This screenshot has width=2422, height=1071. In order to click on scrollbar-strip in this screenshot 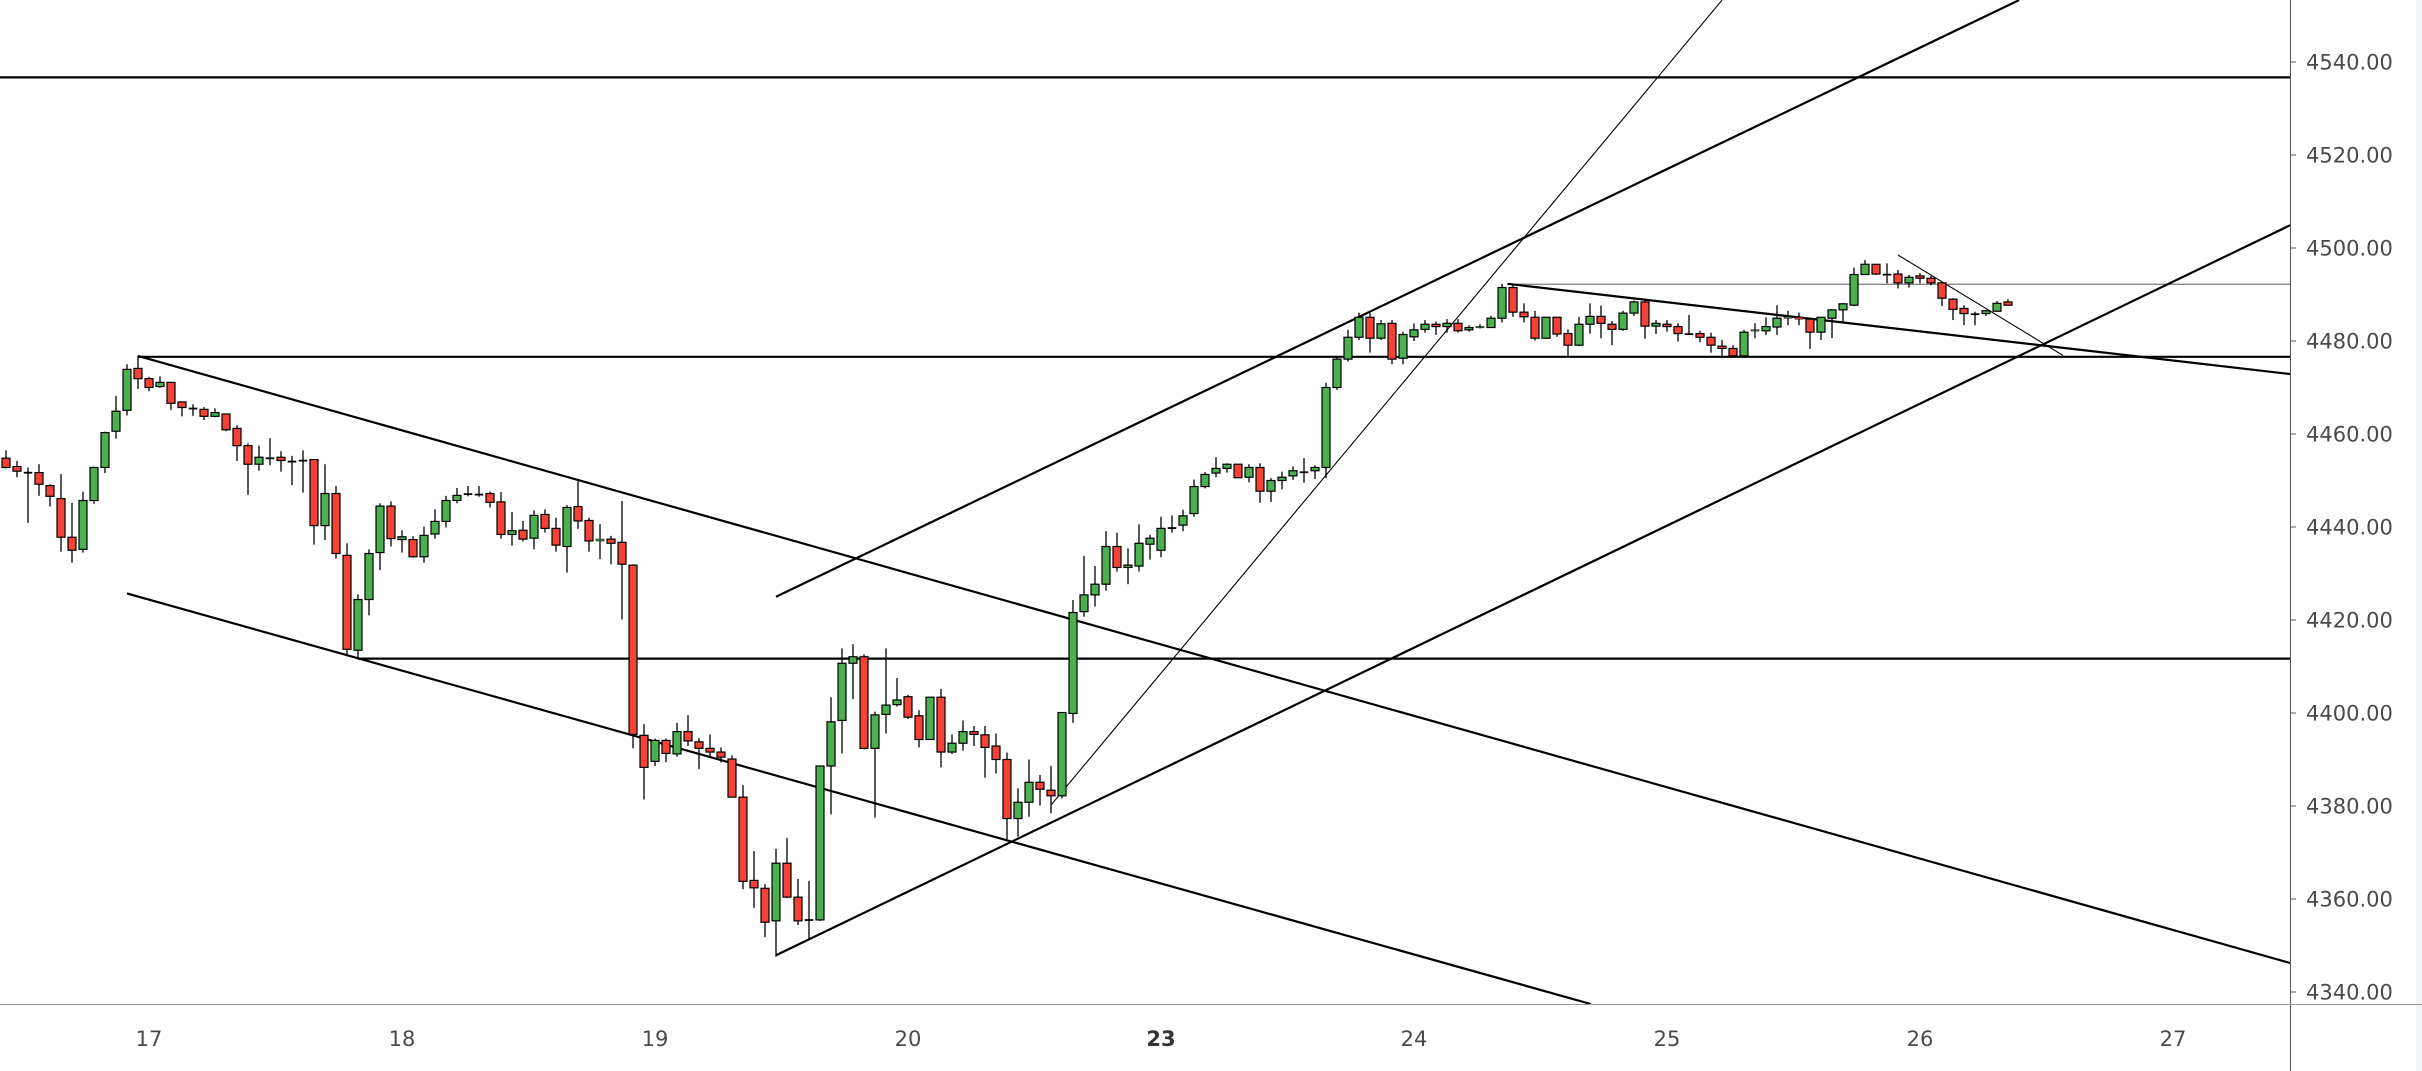, I will do `click(2419, 535)`.